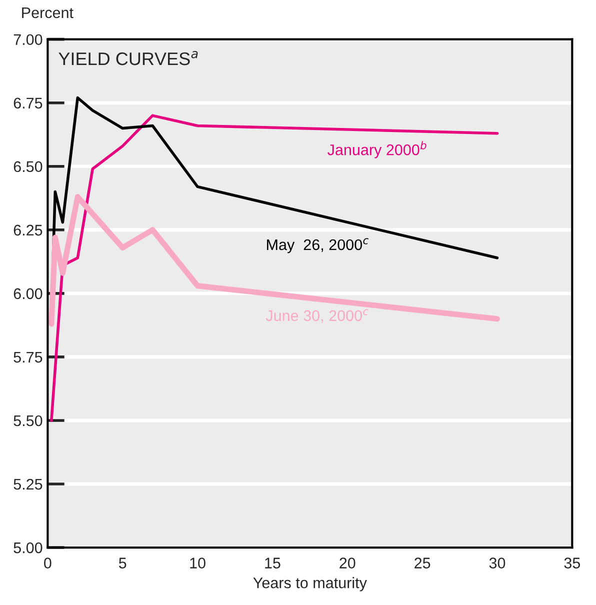 The width and height of the screenshot is (596, 605). Describe the element at coordinates (377, 149) in the screenshot. I see `series-label: January 2000$^{b}$` at that location.